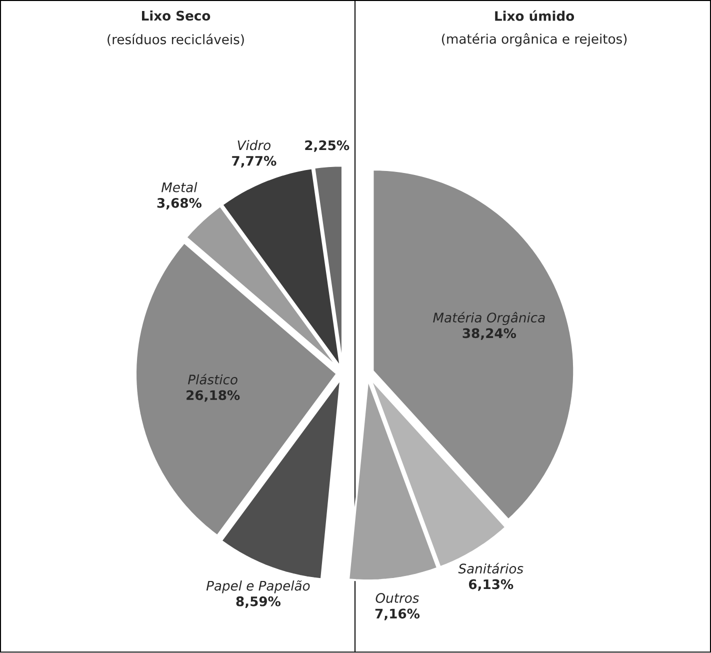  Describe the element at coordinates (491, 568) in the screenshot. I see `slice-label: Sanitários` at that location.